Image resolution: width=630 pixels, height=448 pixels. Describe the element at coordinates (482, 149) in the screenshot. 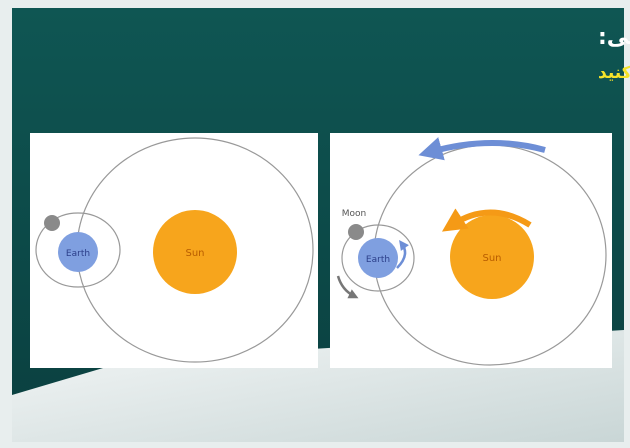

I see `orbit-arrow` at that location.